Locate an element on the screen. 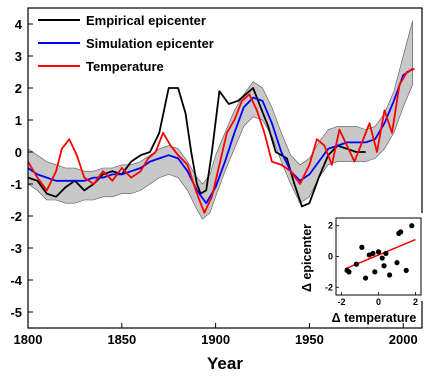  inset-y-tick-label: 0 is located at coordinates (330, 257).